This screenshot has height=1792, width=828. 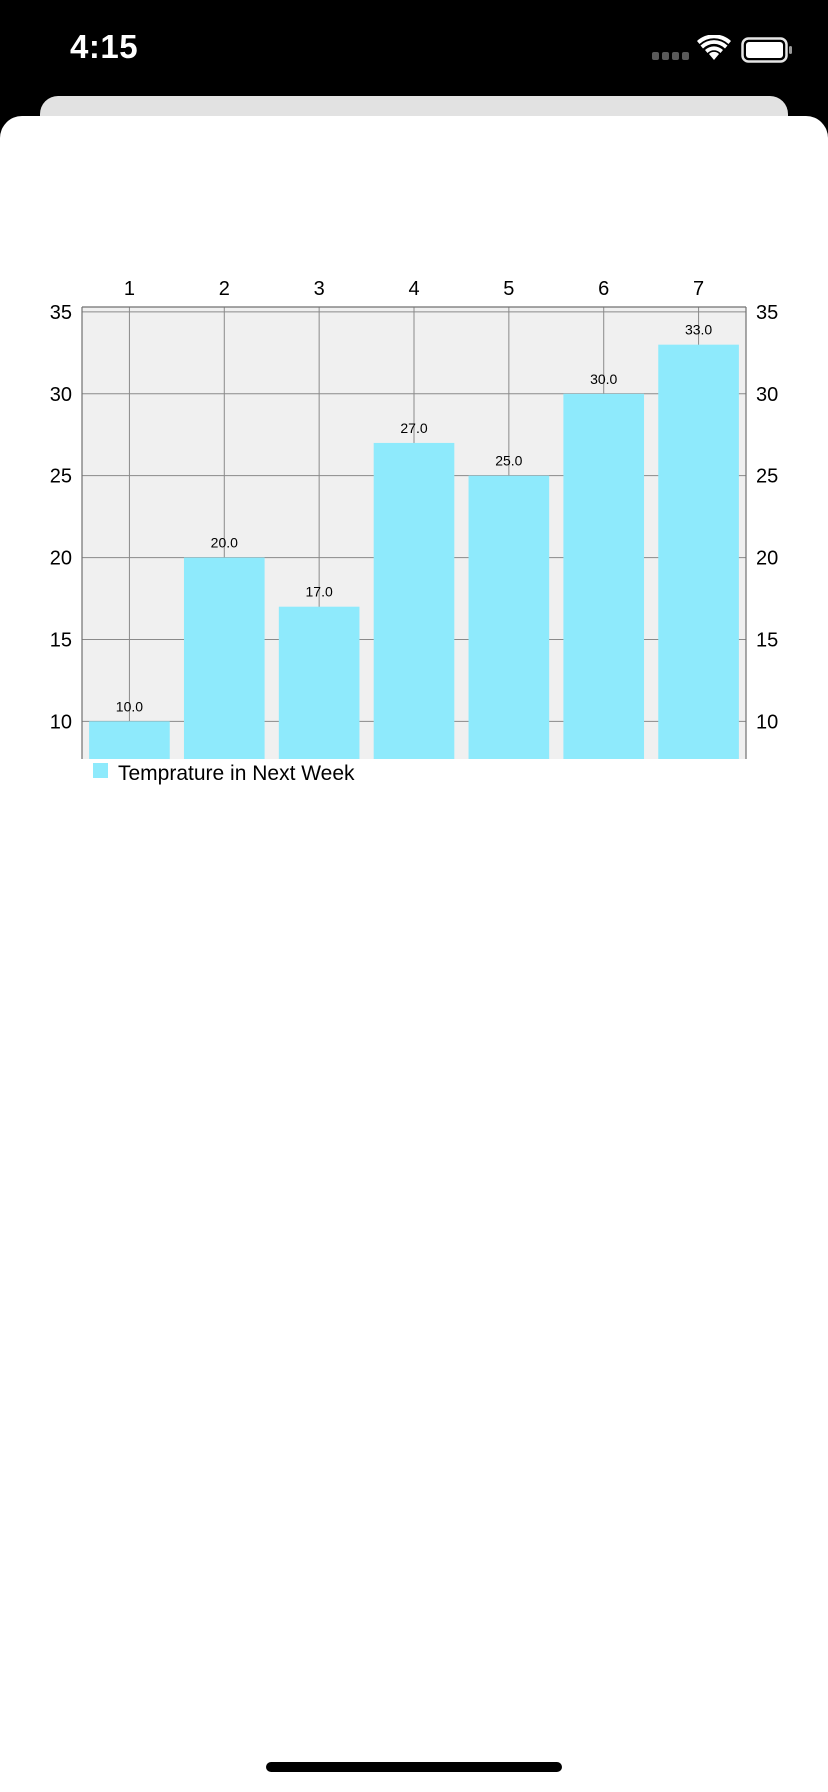 What do you see at coordinates (61, 559) in the screenshot?
I see `y-tick-label-left: 20` at bounding box center [61, 559].